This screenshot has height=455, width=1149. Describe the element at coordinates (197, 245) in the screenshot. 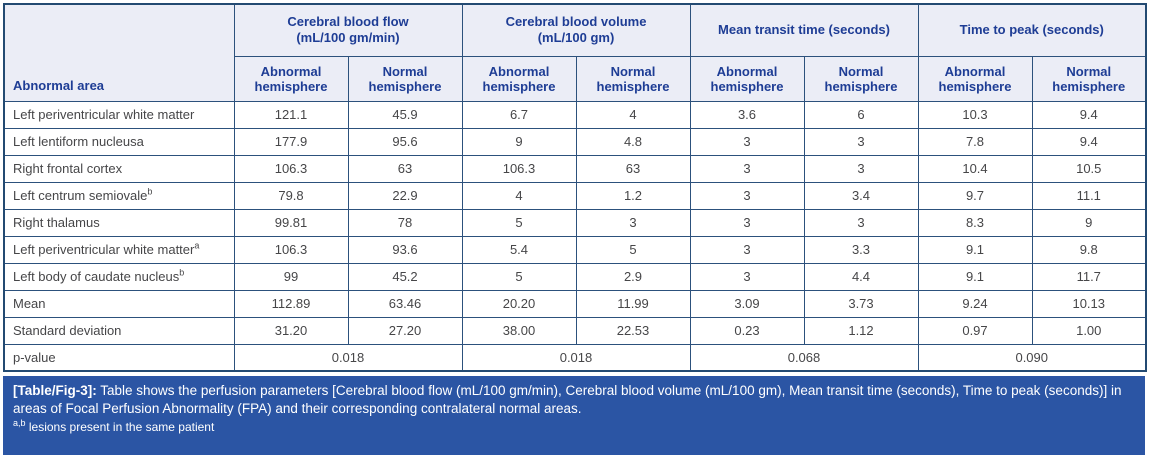

I see `row-label-superscript: a` at that location.